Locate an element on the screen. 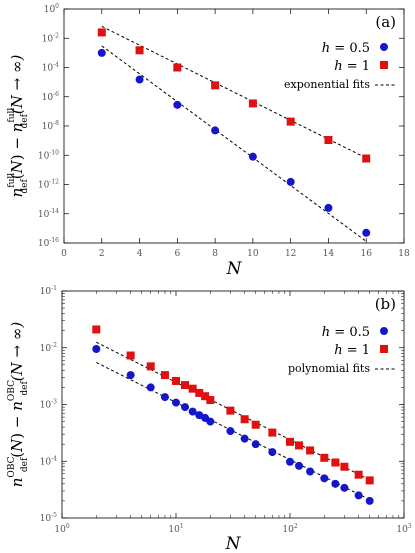 The width and height of the screenshot is (415, 553). y-tick-label: 10⁻³ is located at coordinates (48, 405).